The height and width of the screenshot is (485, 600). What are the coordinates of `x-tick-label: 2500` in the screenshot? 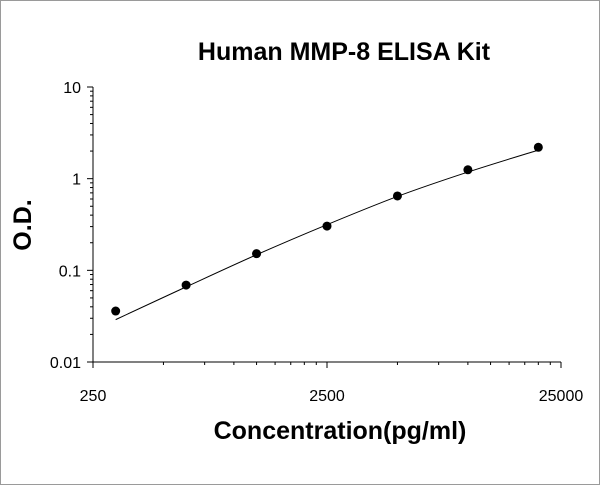 It's located at (327, 396).